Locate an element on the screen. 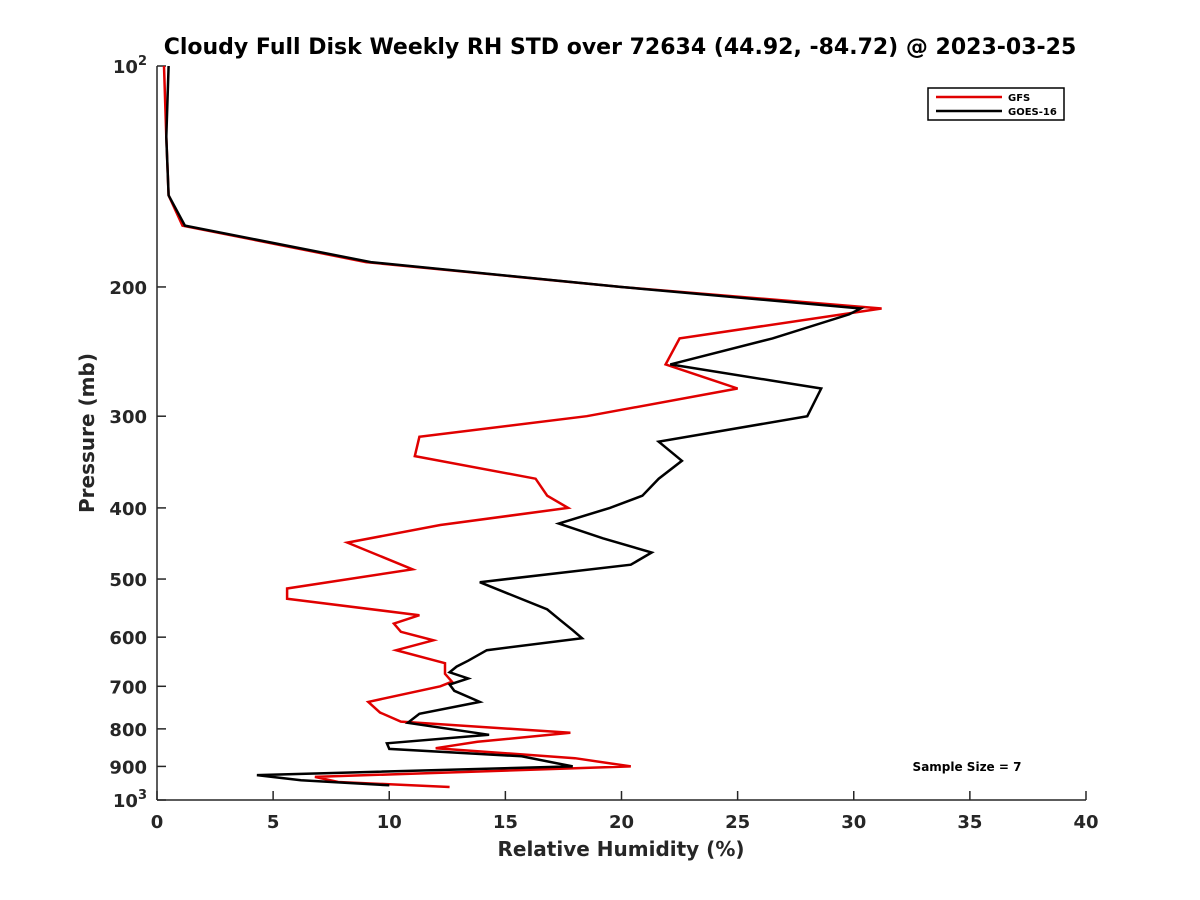 Image resolution: width=1200 pixels, height=900 pixels. legend: GFS GOES-16 is located at coordinates (996, 104).